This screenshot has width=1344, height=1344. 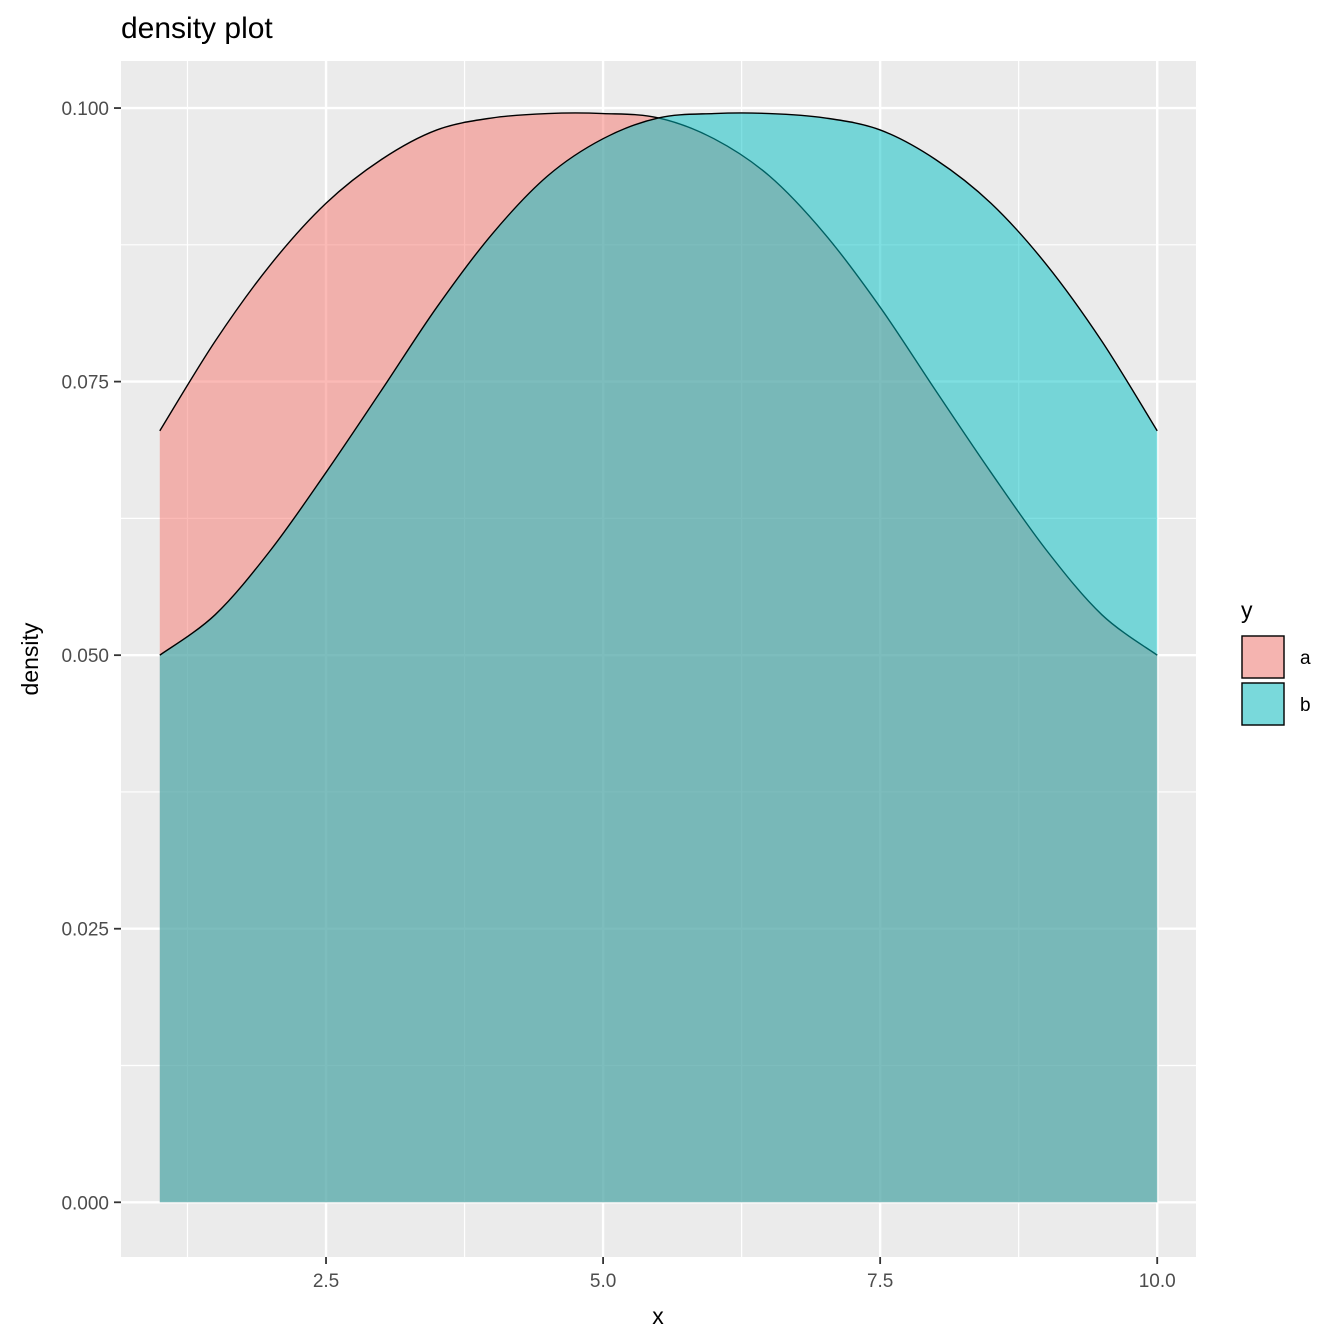 What do you see at coordinates (1305, 705) in the screenshot?
I see `legend-label-b: b` at bounding box center [1305, 705].